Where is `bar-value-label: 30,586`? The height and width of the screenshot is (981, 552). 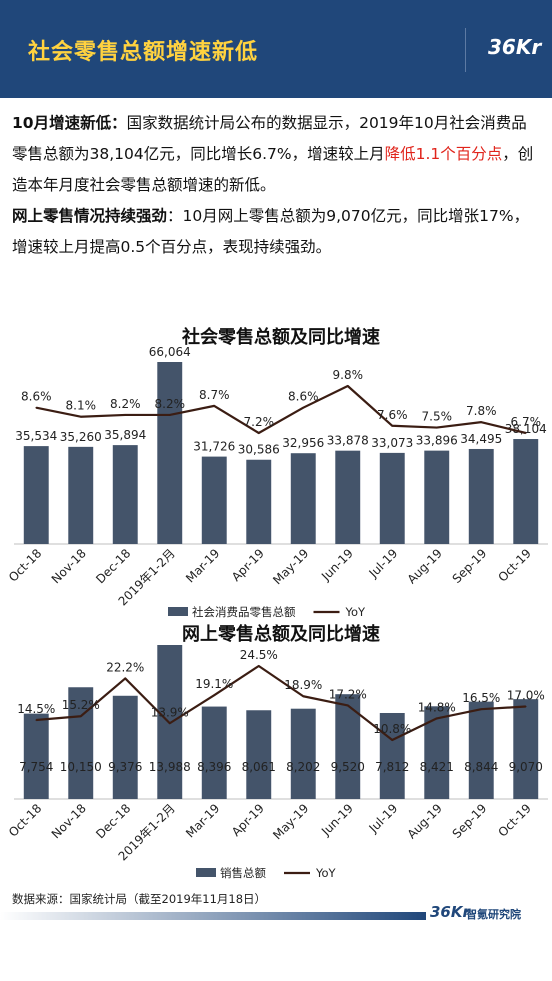
bar-value-label: 30,586 is located at coordinates (259, 450).